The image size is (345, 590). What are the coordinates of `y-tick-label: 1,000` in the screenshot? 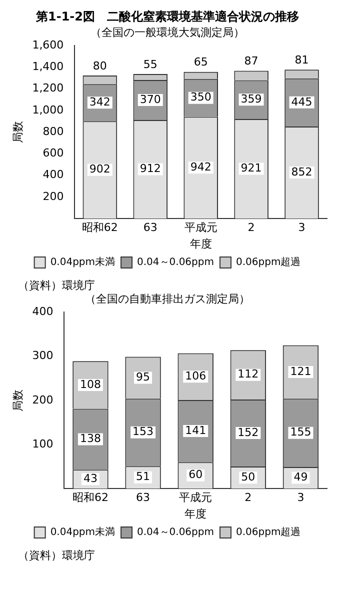 It's located at (48, 109).